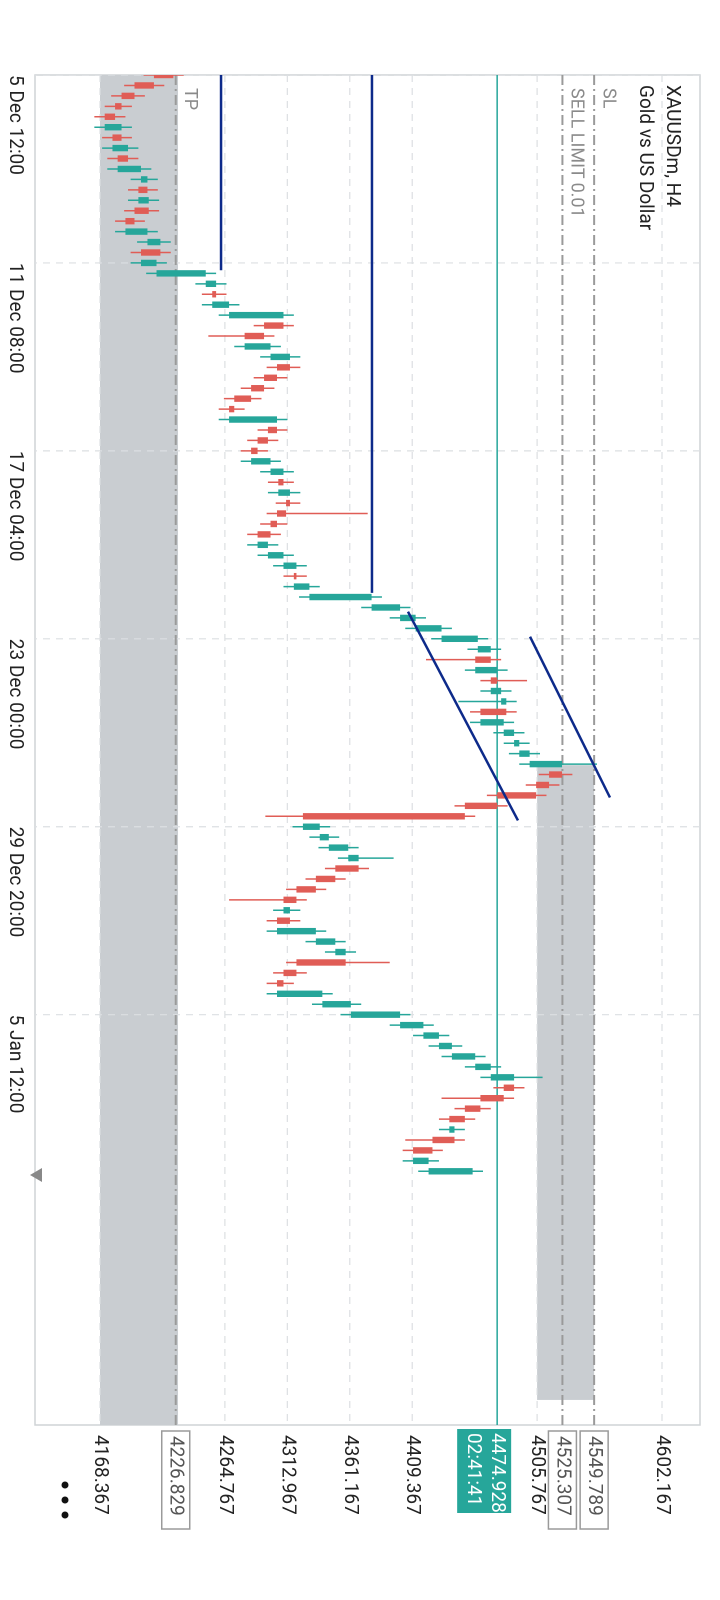 This screenshot has height=1600, width=720. Describe the element at coordinates (498, 1473) in the screenshot. I see `bid-label: 4474.928` at that location.